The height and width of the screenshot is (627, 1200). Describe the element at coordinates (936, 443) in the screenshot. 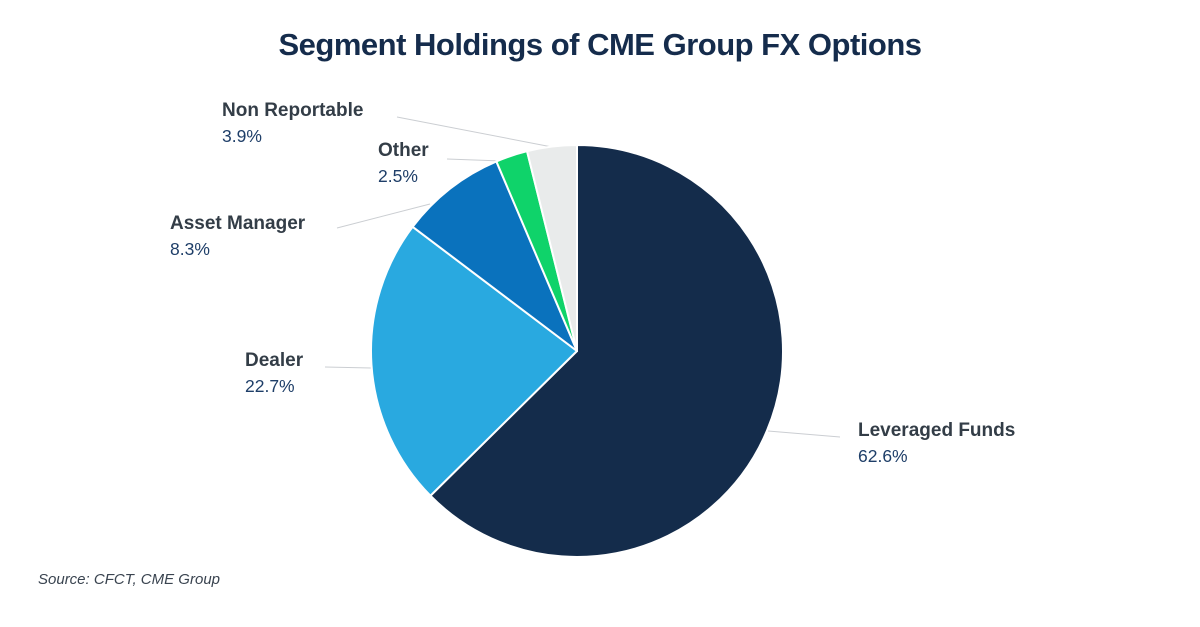

I see `slice-callout-leveraged-funds: Leveraged Funds 62.6%` at that location.